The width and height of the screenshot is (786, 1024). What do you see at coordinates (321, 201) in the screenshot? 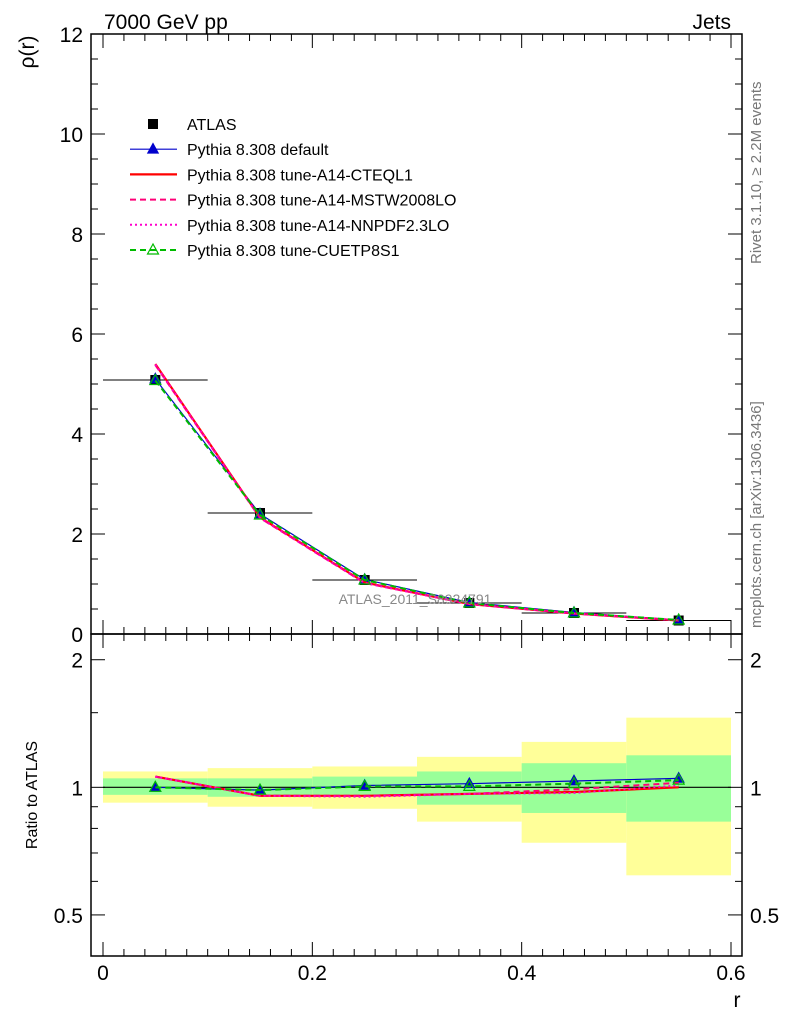
I see `legend-label-pythia-8-308-tune-a14-mstw2008lo: Pythia 8.308 tune-A14-MSTW2008LO` at bounding box center [321, 201].